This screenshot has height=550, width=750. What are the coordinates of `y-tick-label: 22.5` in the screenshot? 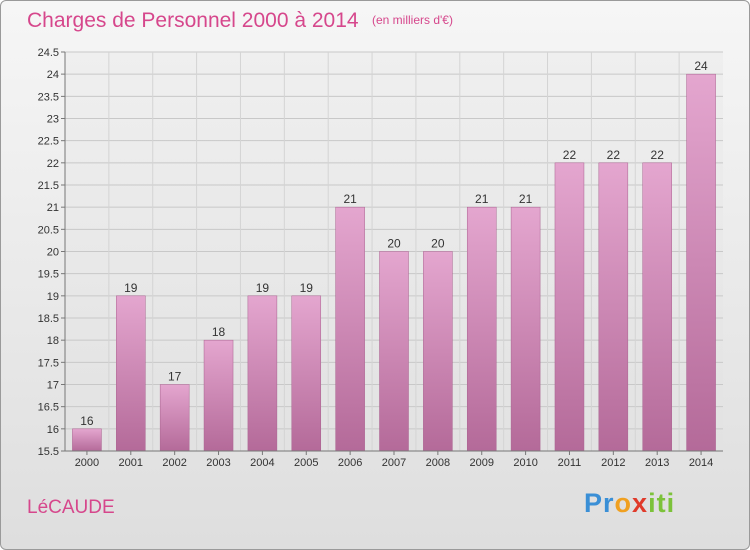 It's located at (48, 142).